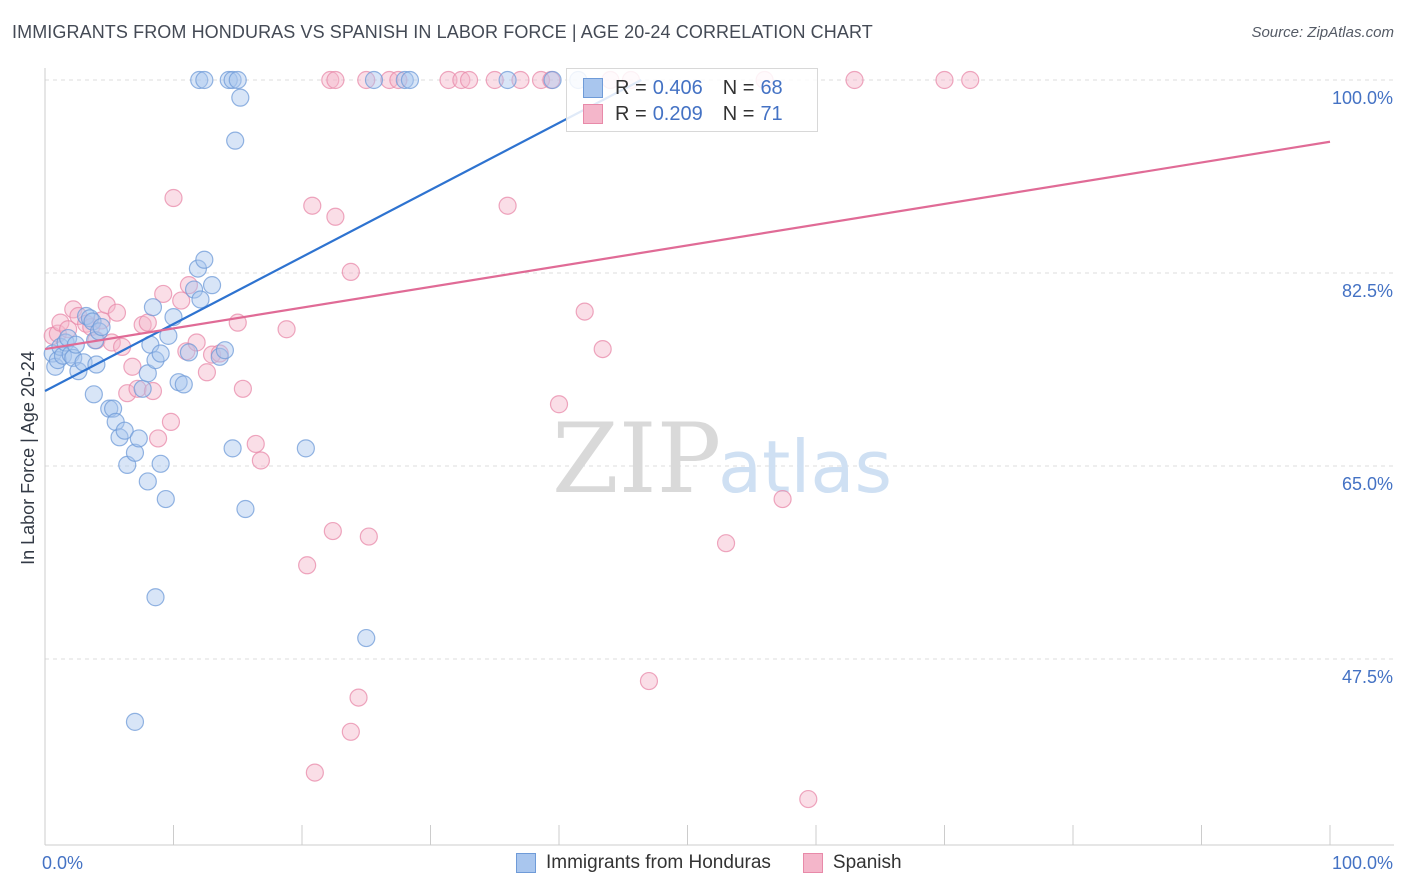 The height and width of the screenshot is (892, 1406). I want to click on series-legend: Immigrants from Honduras Spanish, so click(725, 863).